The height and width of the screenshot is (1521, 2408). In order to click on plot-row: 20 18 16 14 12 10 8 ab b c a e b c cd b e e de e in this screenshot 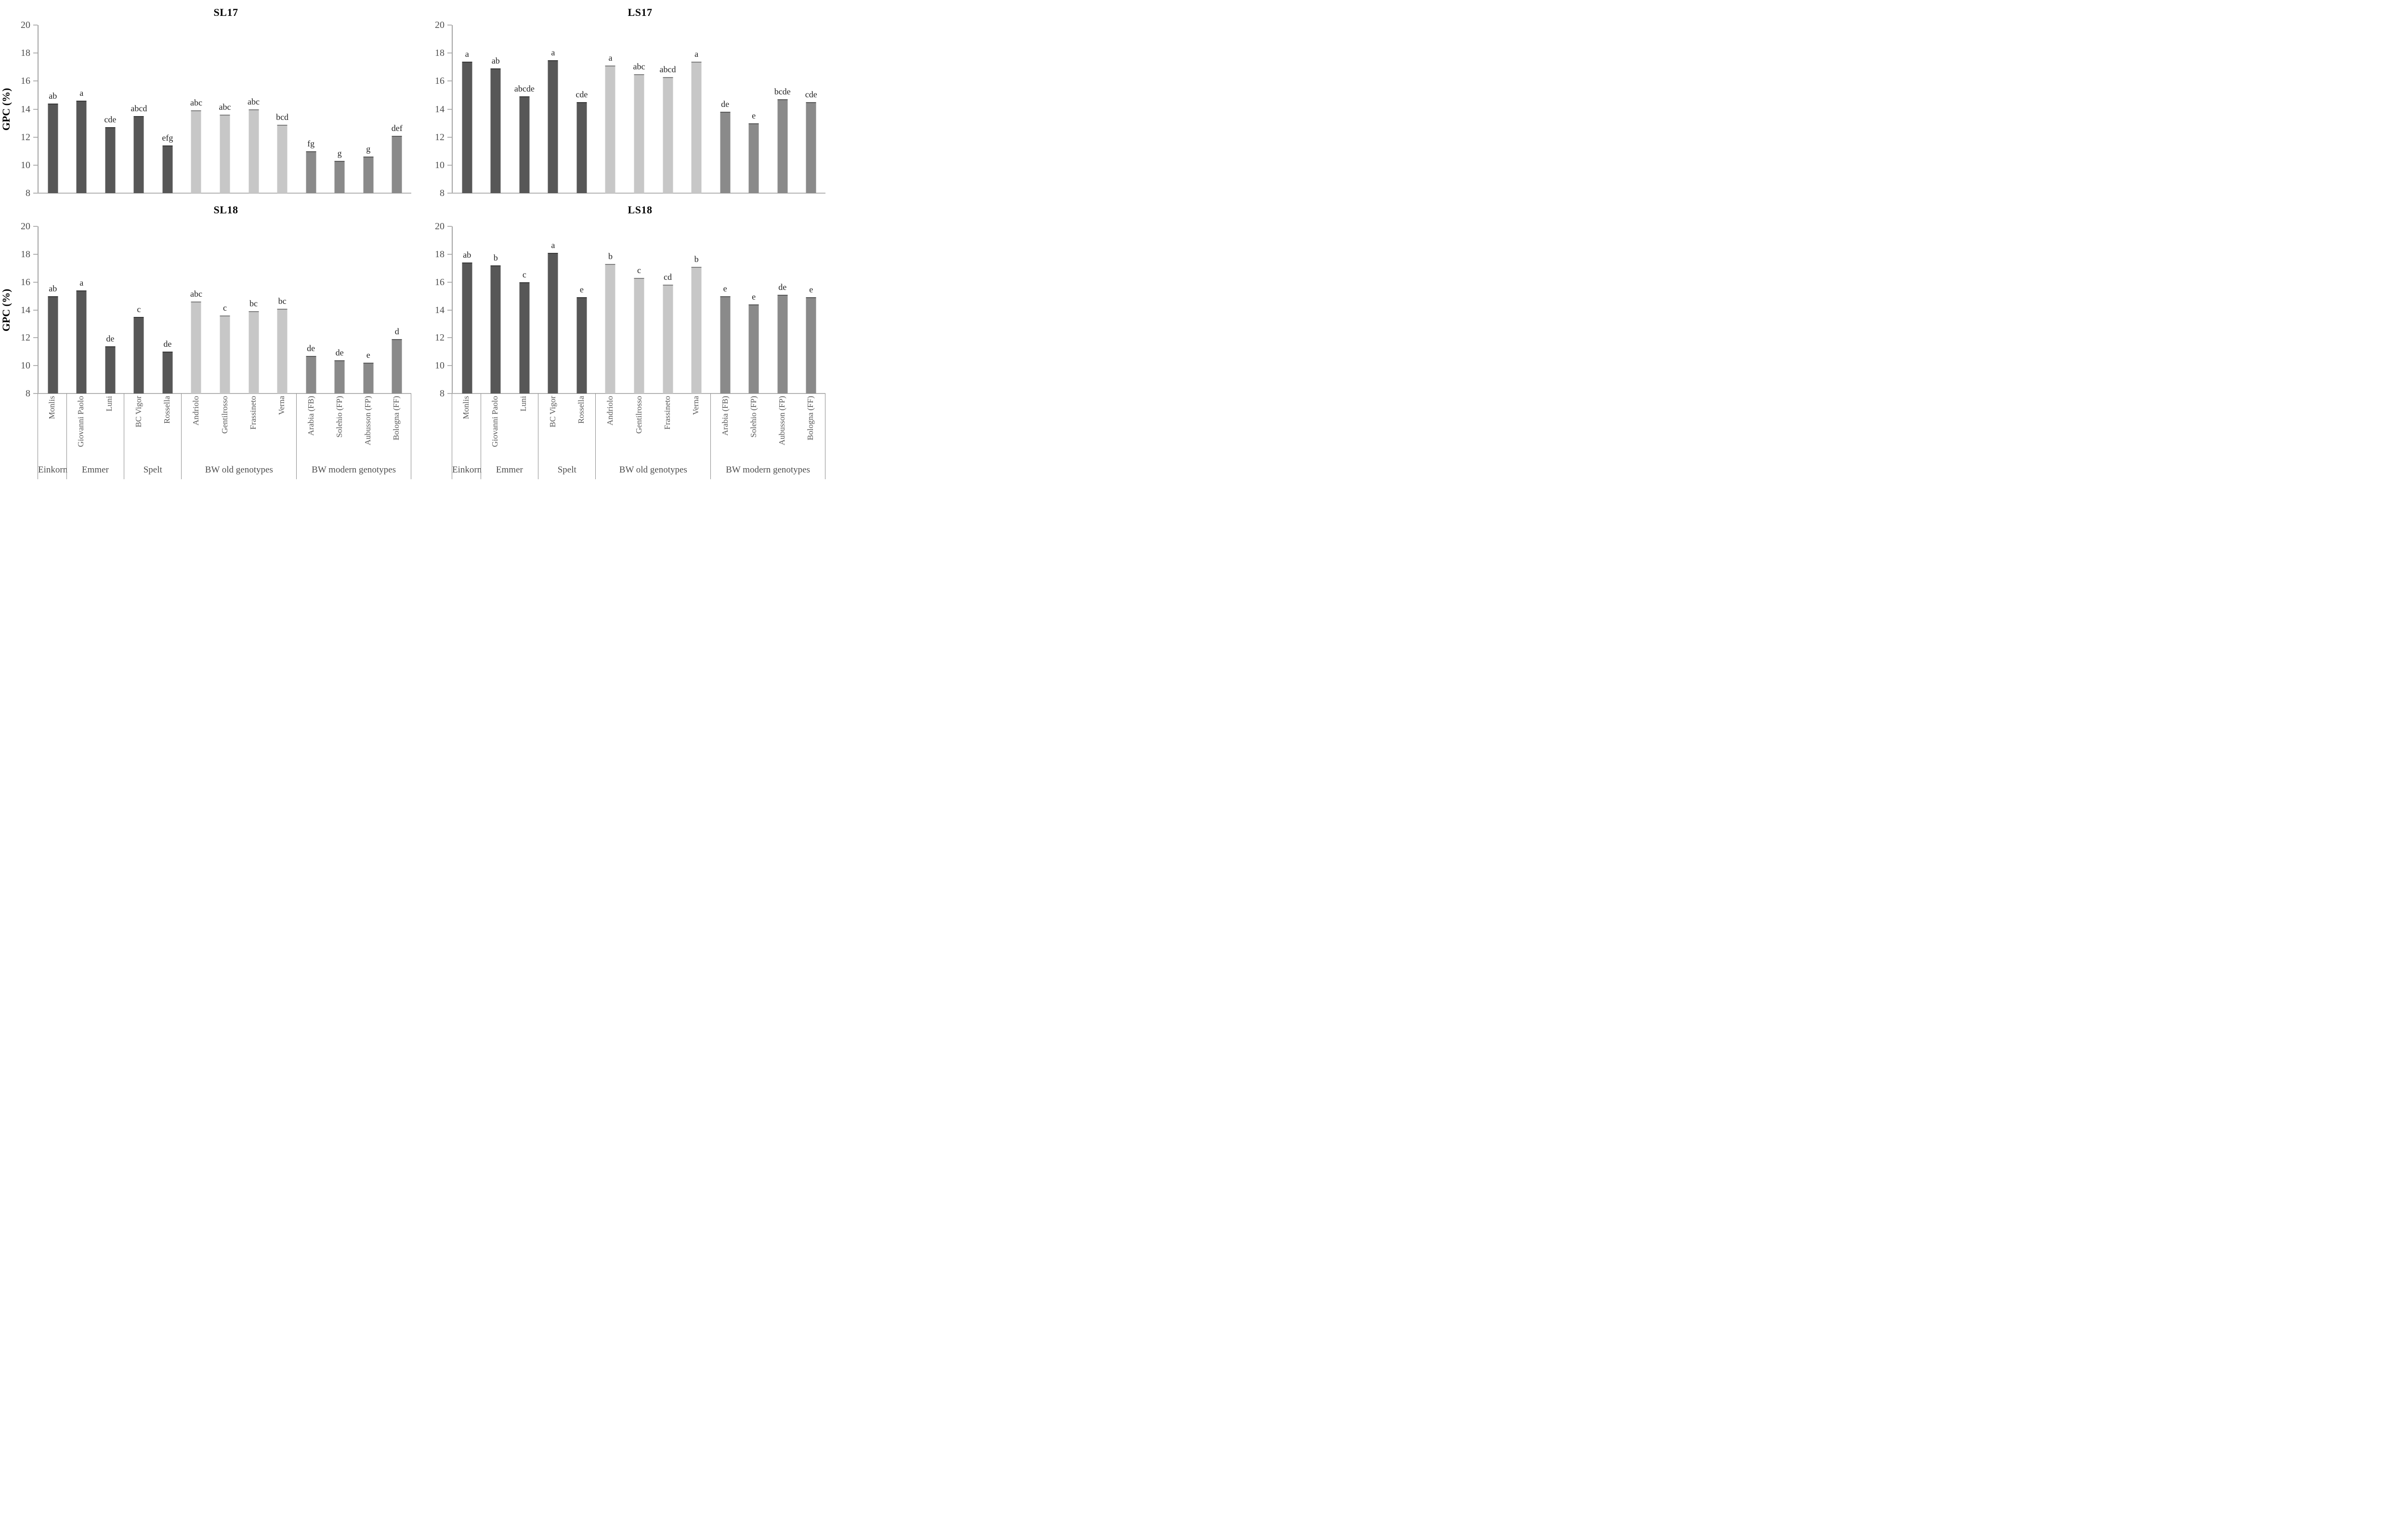, I will do `click(621, 310)`.